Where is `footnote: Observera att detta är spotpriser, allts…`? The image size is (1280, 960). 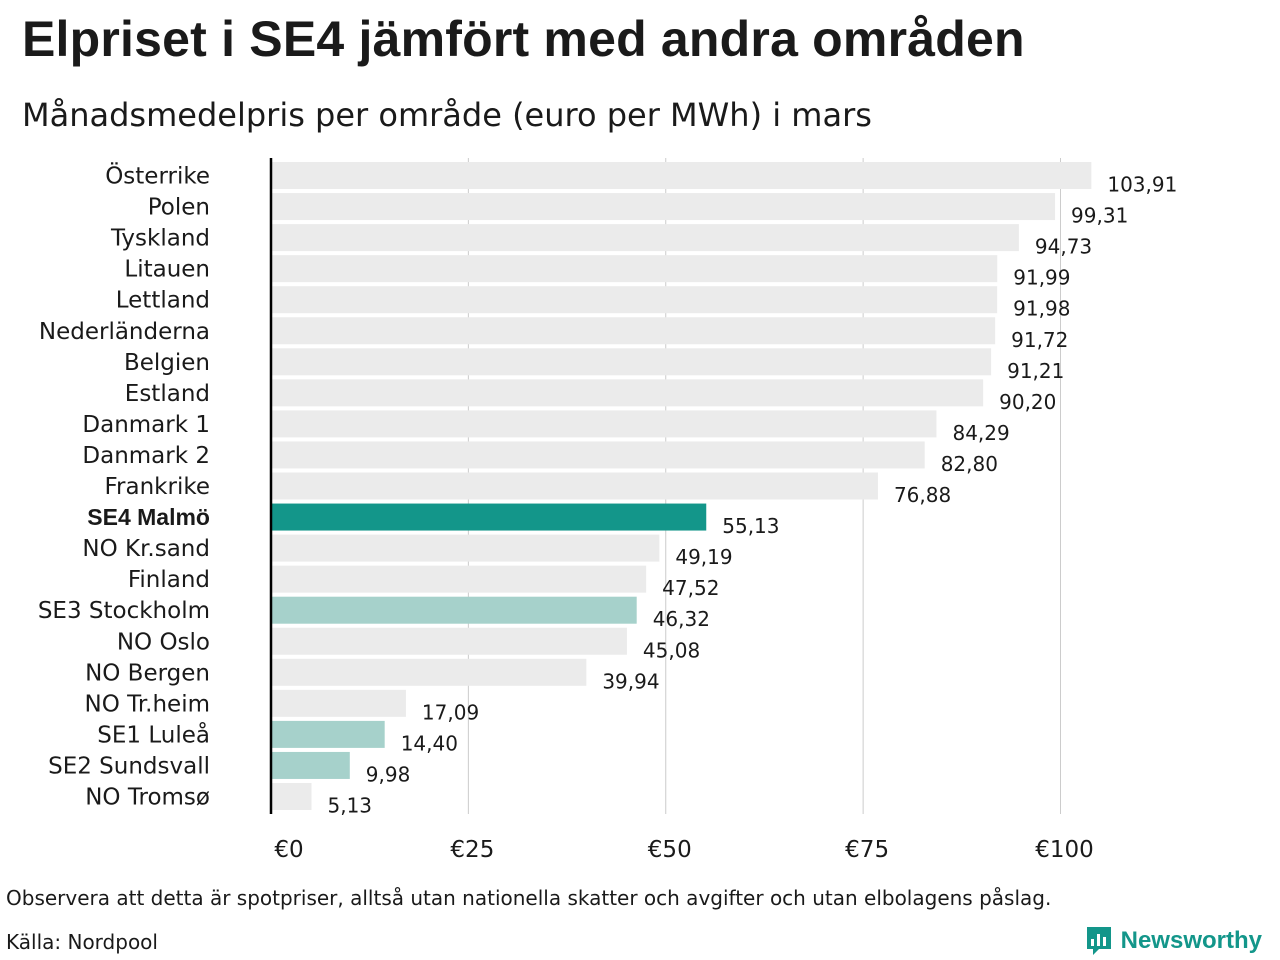
footnote: Observera att detta är spotpriser, allts… is located at coordinates (529, 898).